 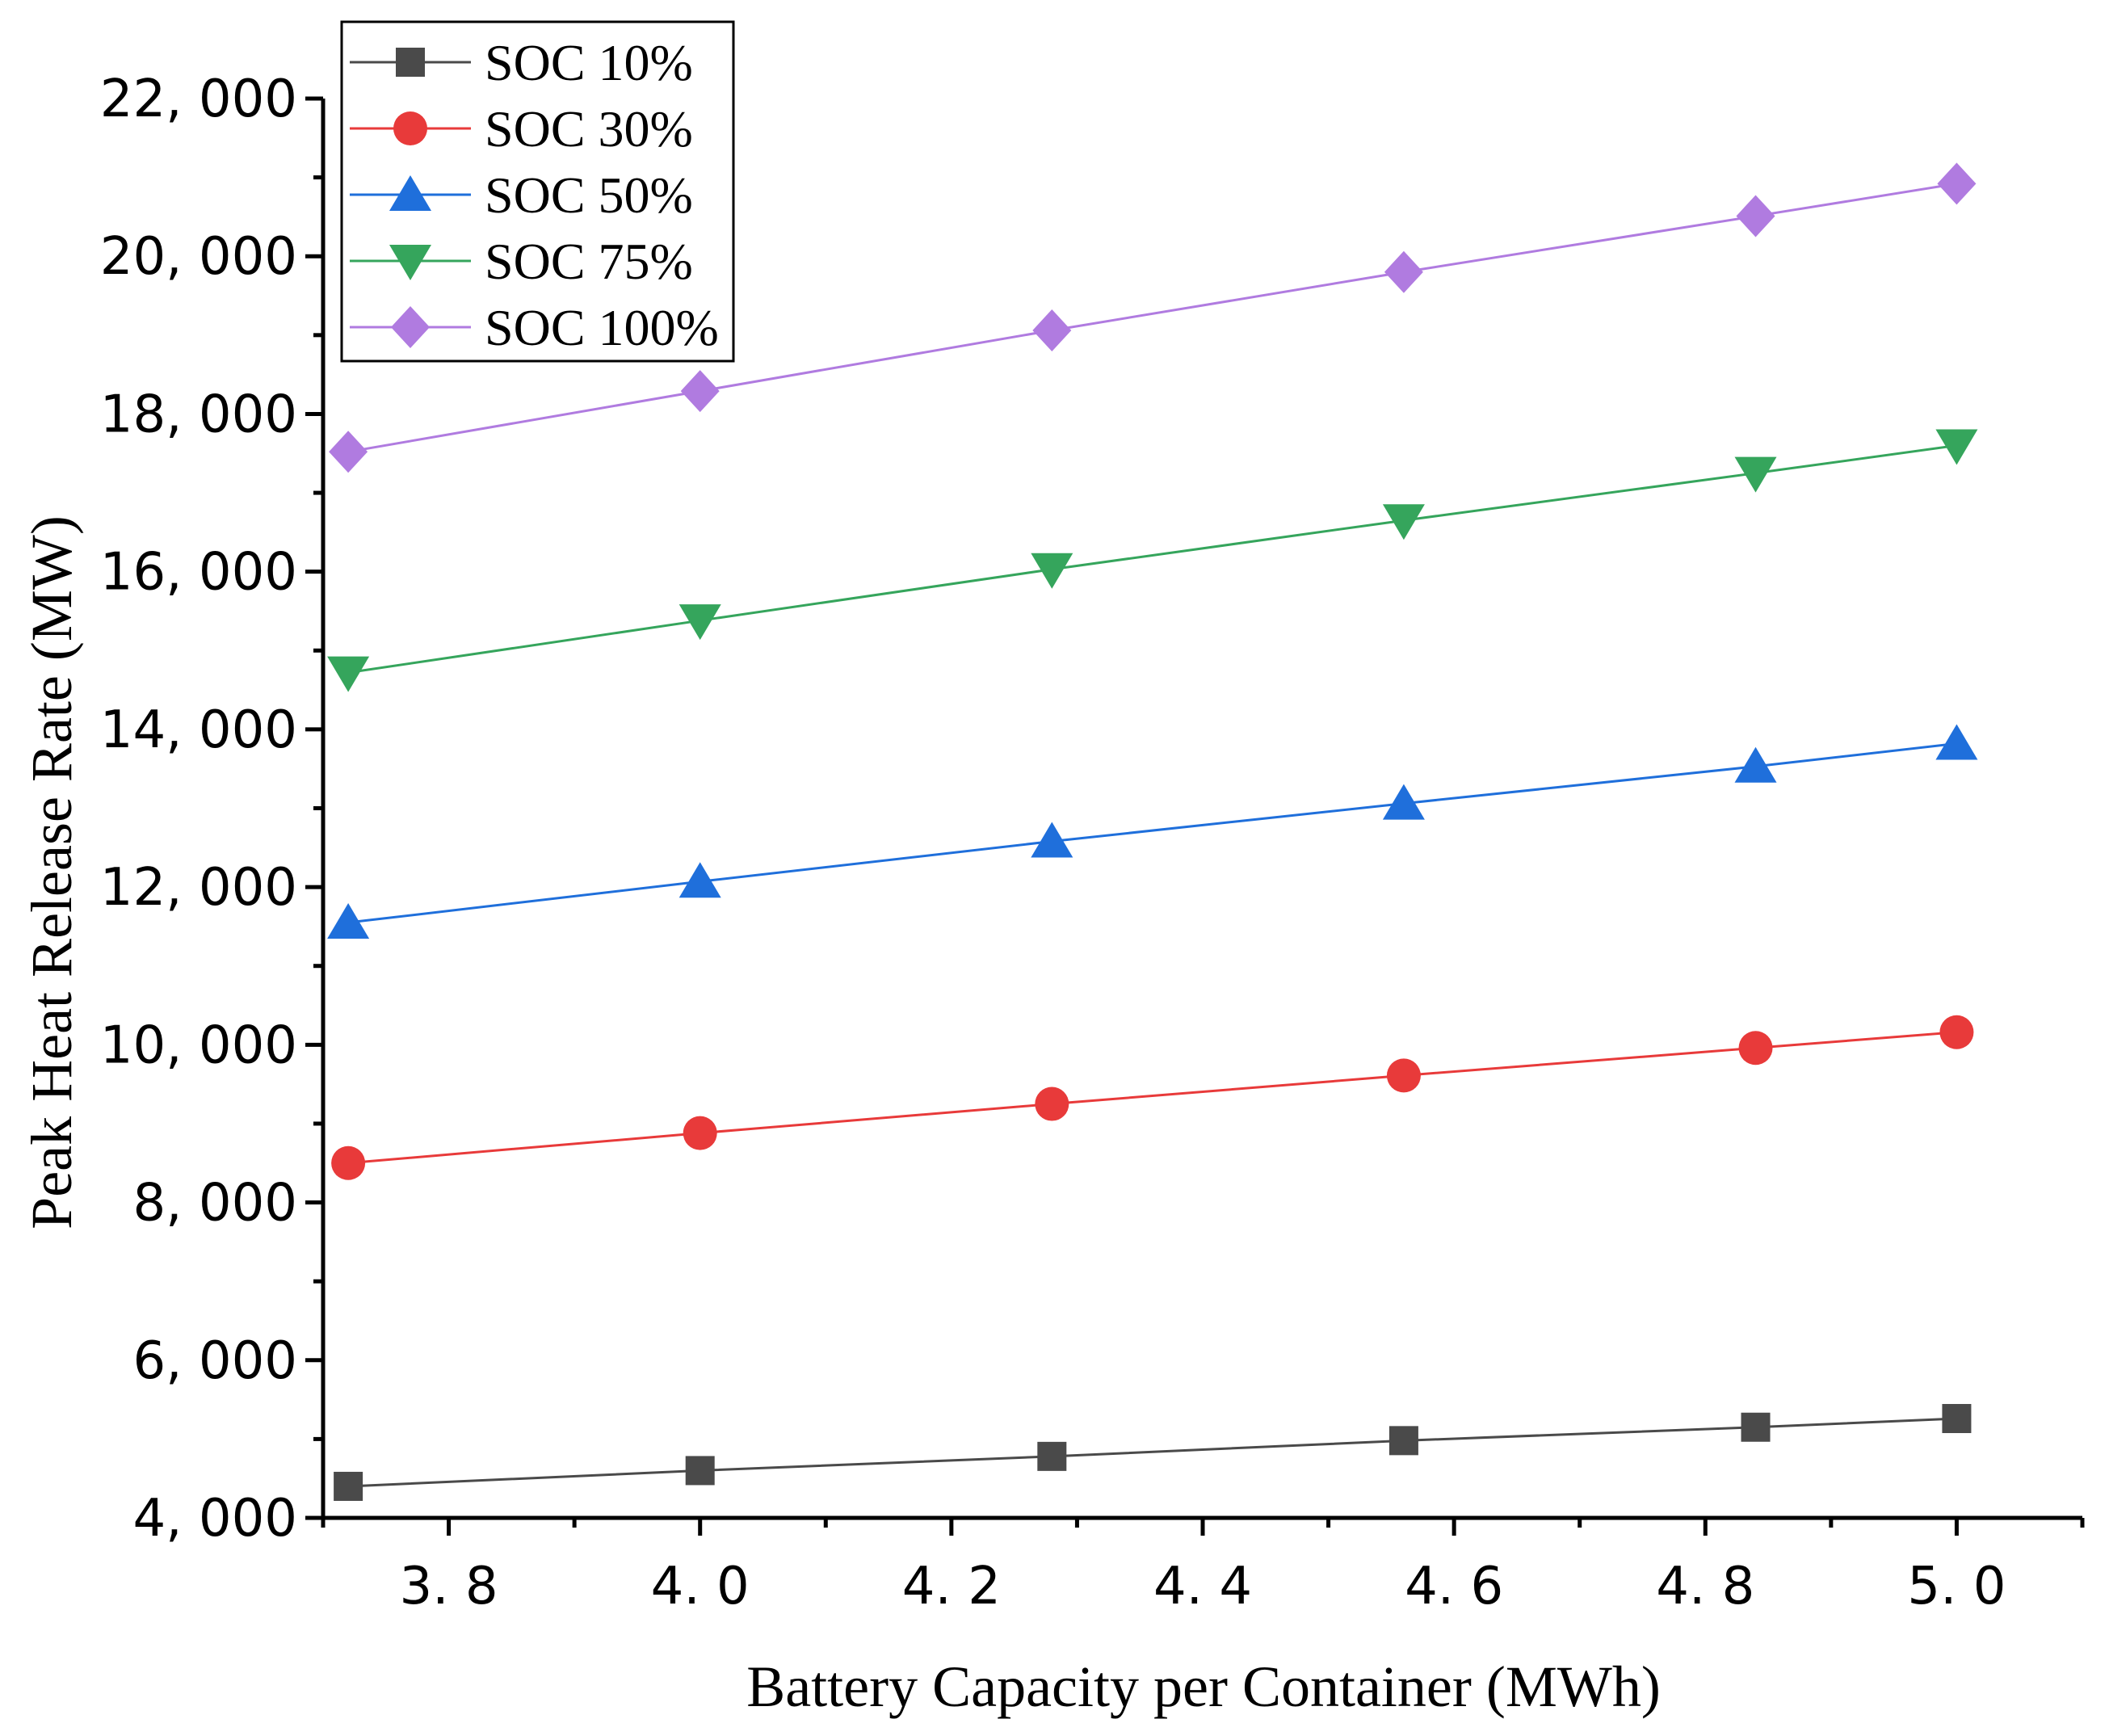 What do you see at coordinates (589, 261) in the screenshot?
I see `legend-label: SOC 75%` at bounding box center [589, 261].